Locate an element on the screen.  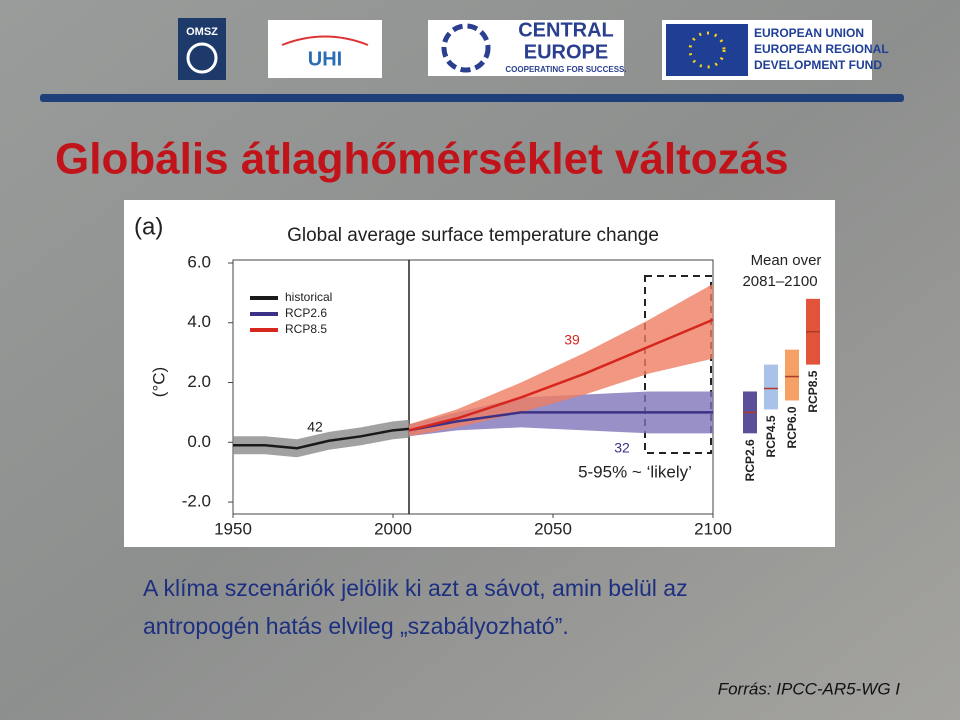
y-tick-label: 2.0 is located at coordinates (199, 381).